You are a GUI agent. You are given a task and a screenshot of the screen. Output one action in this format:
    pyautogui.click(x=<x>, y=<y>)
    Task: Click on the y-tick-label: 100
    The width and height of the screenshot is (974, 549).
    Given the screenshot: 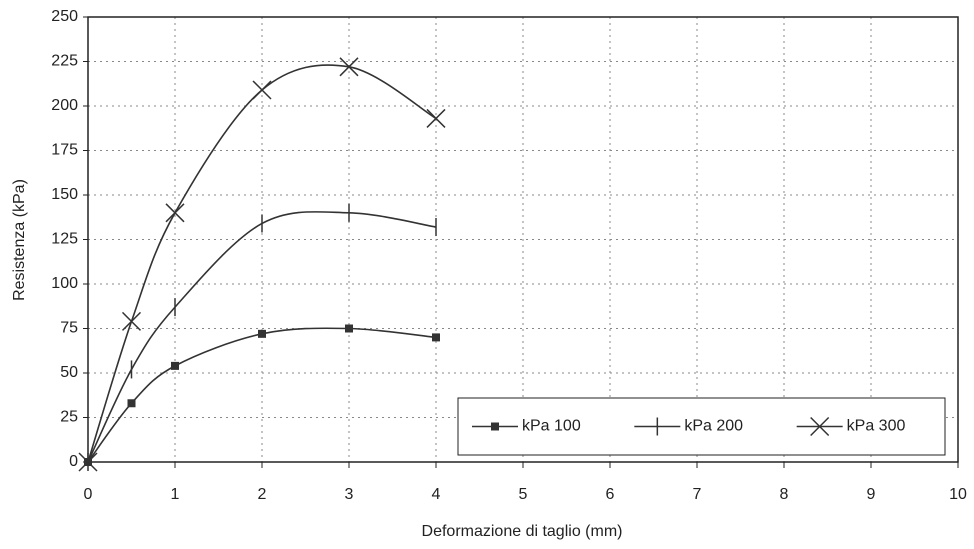 What is the action you would take?
    pyautogui.click(x=64, y=283)
    